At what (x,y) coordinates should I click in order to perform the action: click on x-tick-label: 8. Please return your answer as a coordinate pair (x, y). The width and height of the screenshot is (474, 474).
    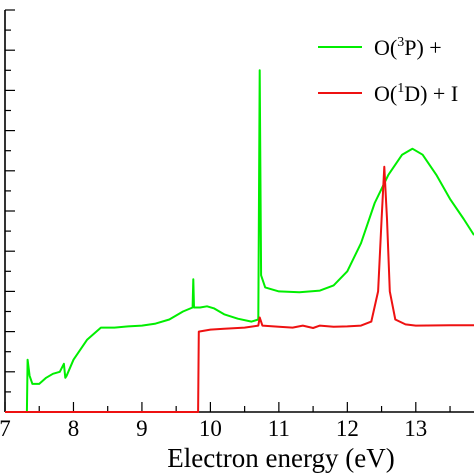
    Looking at the image, I should click on (74, 428).